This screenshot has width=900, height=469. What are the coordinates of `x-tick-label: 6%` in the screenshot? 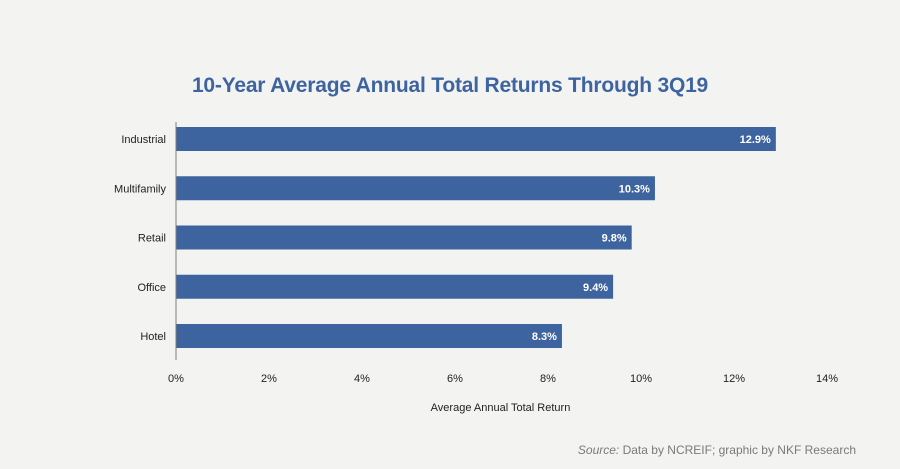 It's located at (455, 379).